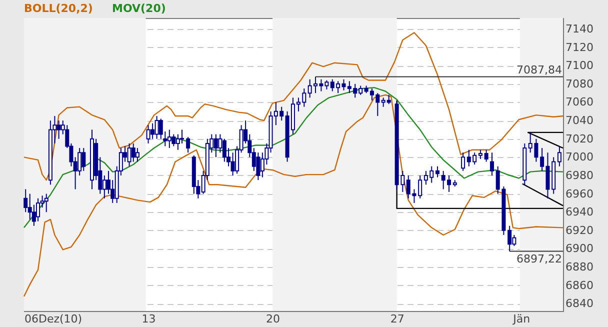 Image resolution: width=608 pixels, height=327 pixels. Describe the element at coordinates (149, 319) in the screenshot. I see `x-tick-label: 13` at that location.